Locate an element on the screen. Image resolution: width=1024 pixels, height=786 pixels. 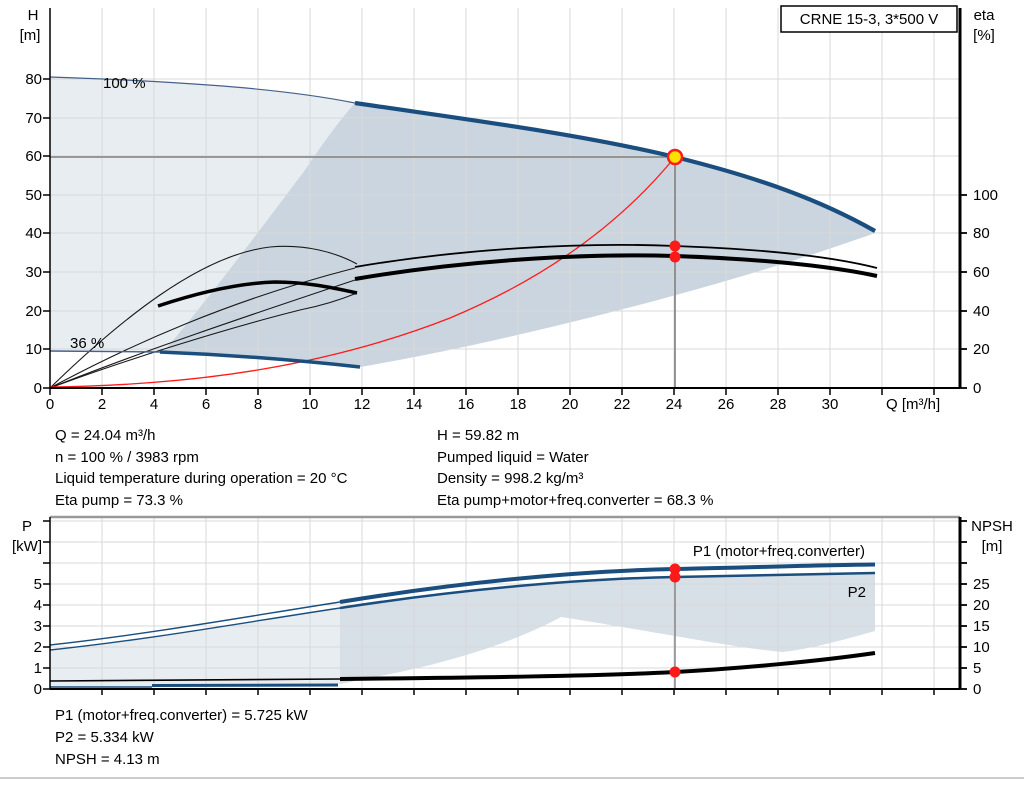
svg-text: 26 is located at coordinates (726, 404).